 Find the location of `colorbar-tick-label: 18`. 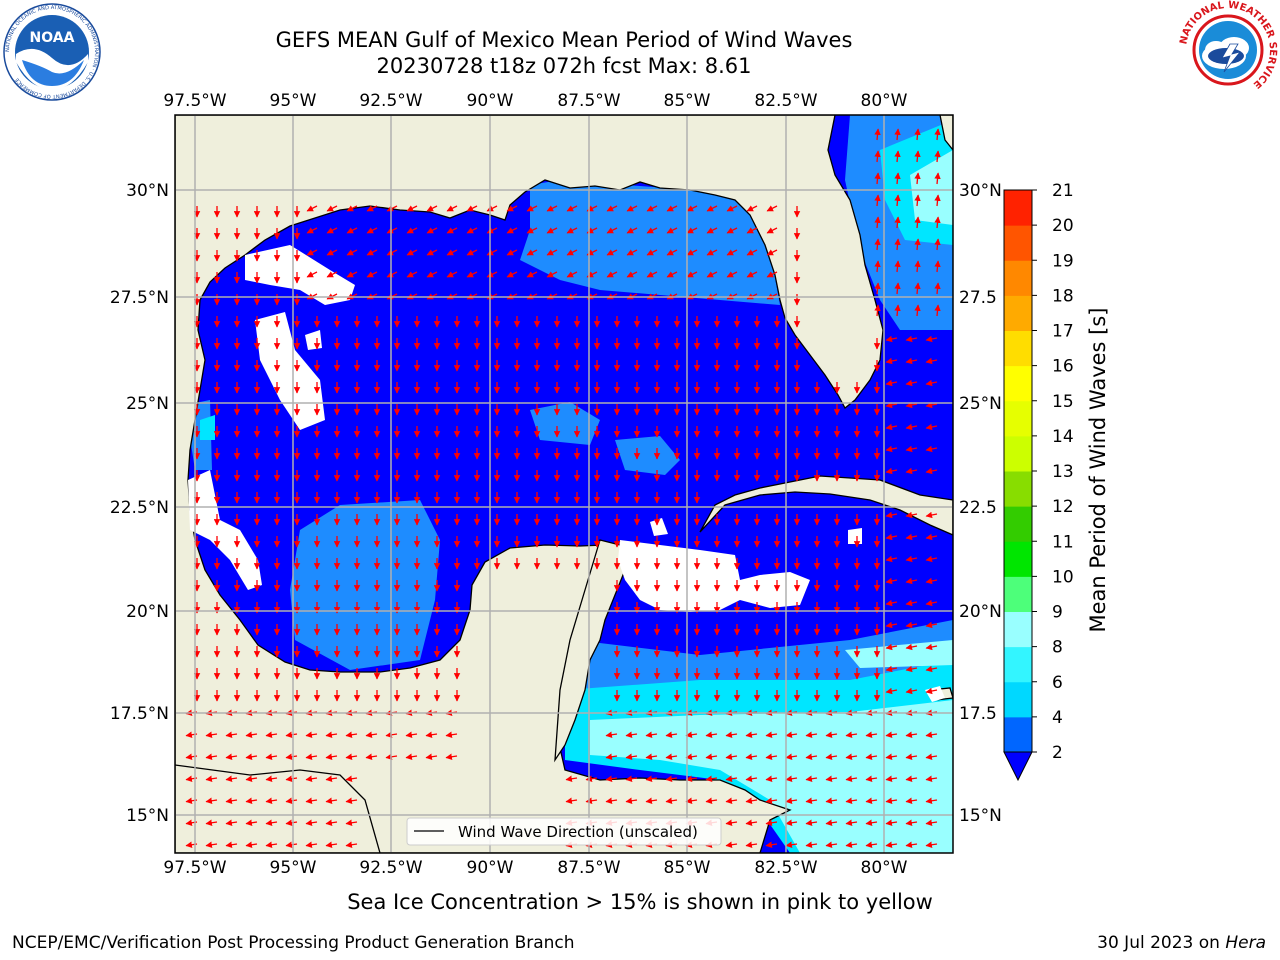

colorbar-tick-label: 18 is located at coordinates (1063, 296).